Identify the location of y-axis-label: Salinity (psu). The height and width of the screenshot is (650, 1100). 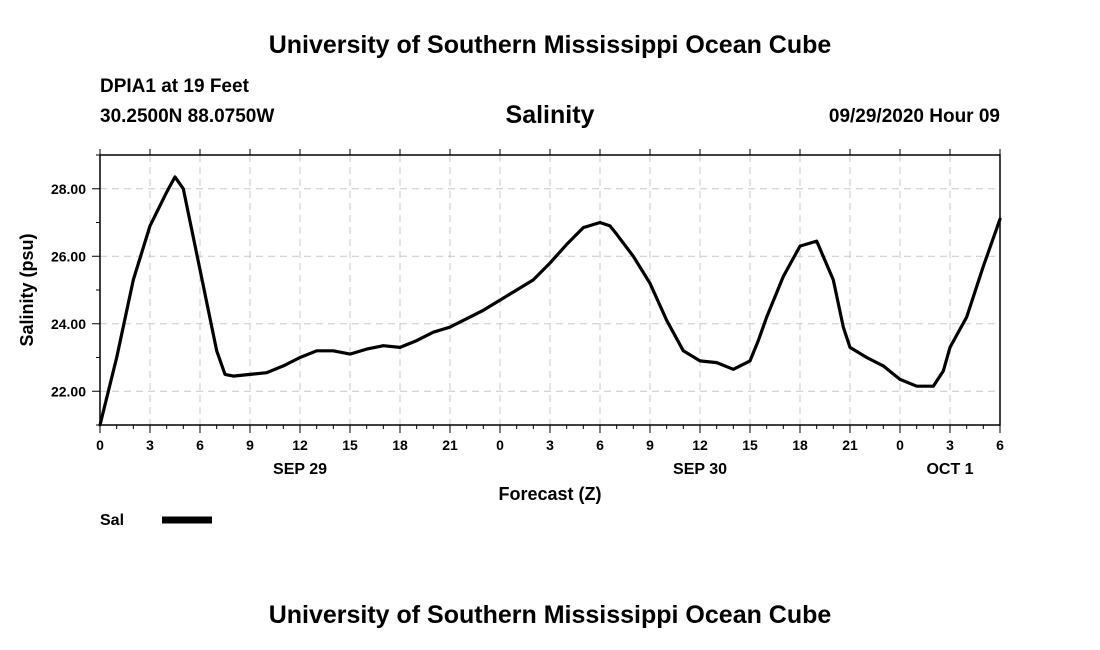
(27, 289).